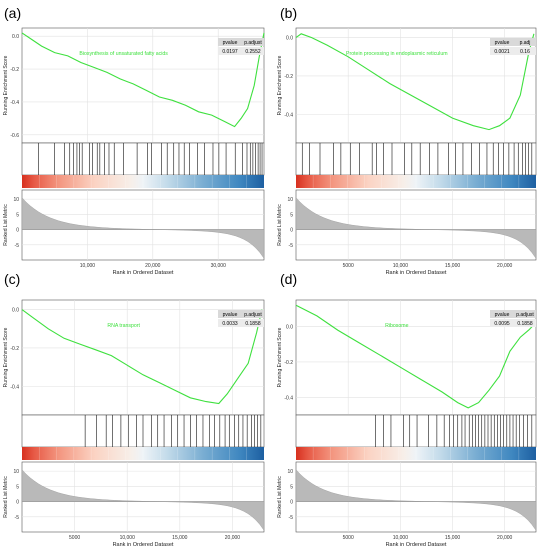  What do you see at coordinates (123, 54) in the screenshot?
I see `pathway-name: Biosynthesis of unsaturated fatty acids` at bounding box center [123, 54].